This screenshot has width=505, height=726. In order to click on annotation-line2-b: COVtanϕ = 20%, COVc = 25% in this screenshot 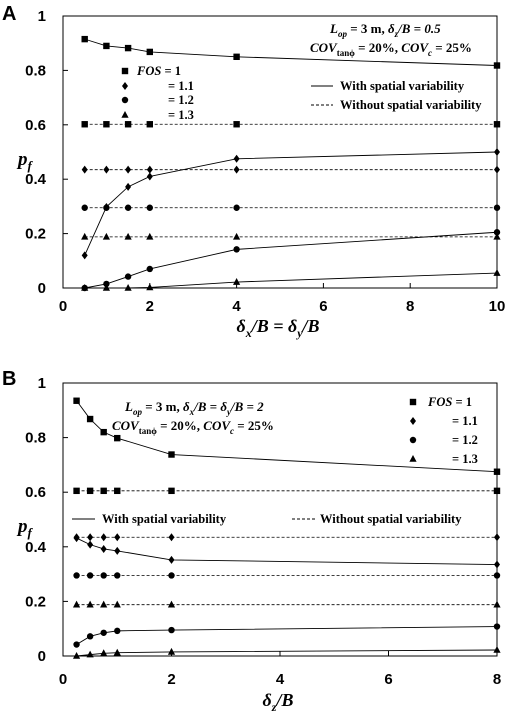, I will do `click(193, 427)`.